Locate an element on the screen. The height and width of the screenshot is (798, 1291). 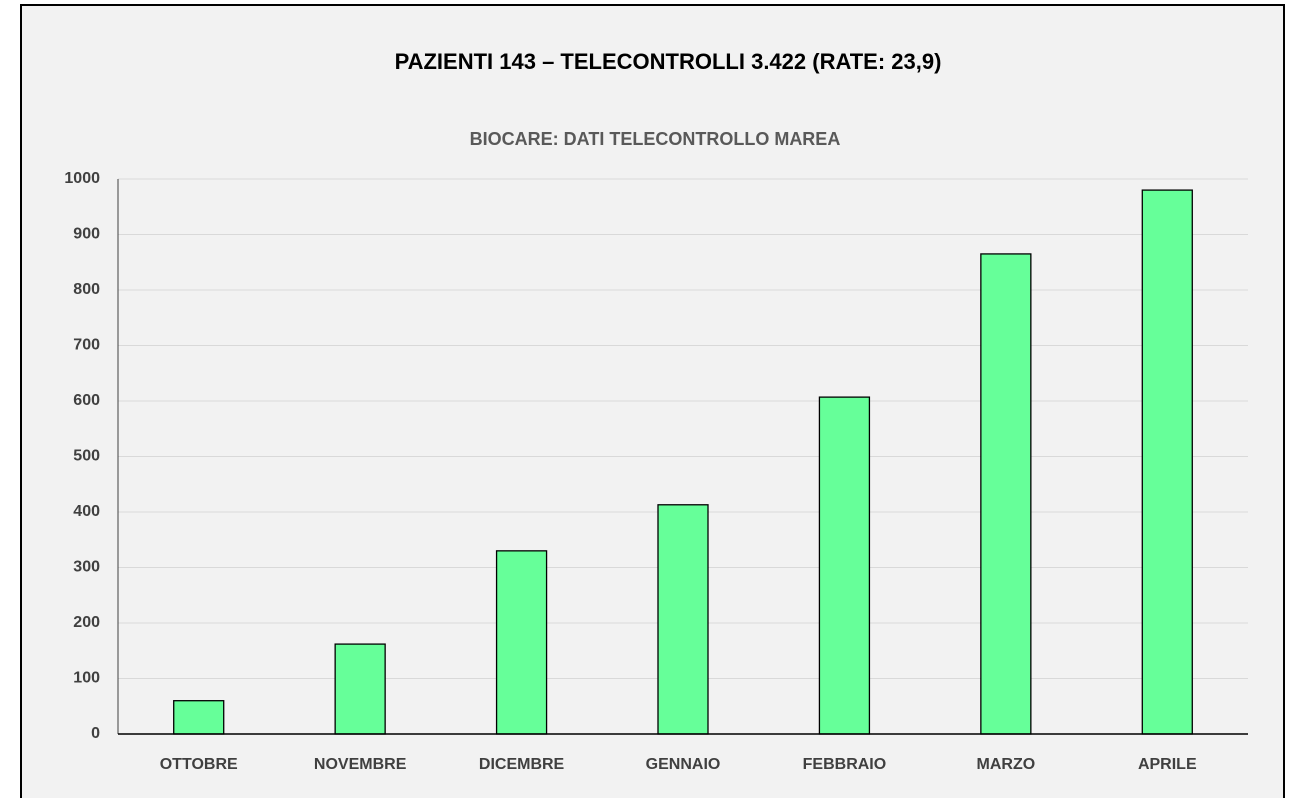
y-tick-label: 800 is located at coordinates (86, 289).